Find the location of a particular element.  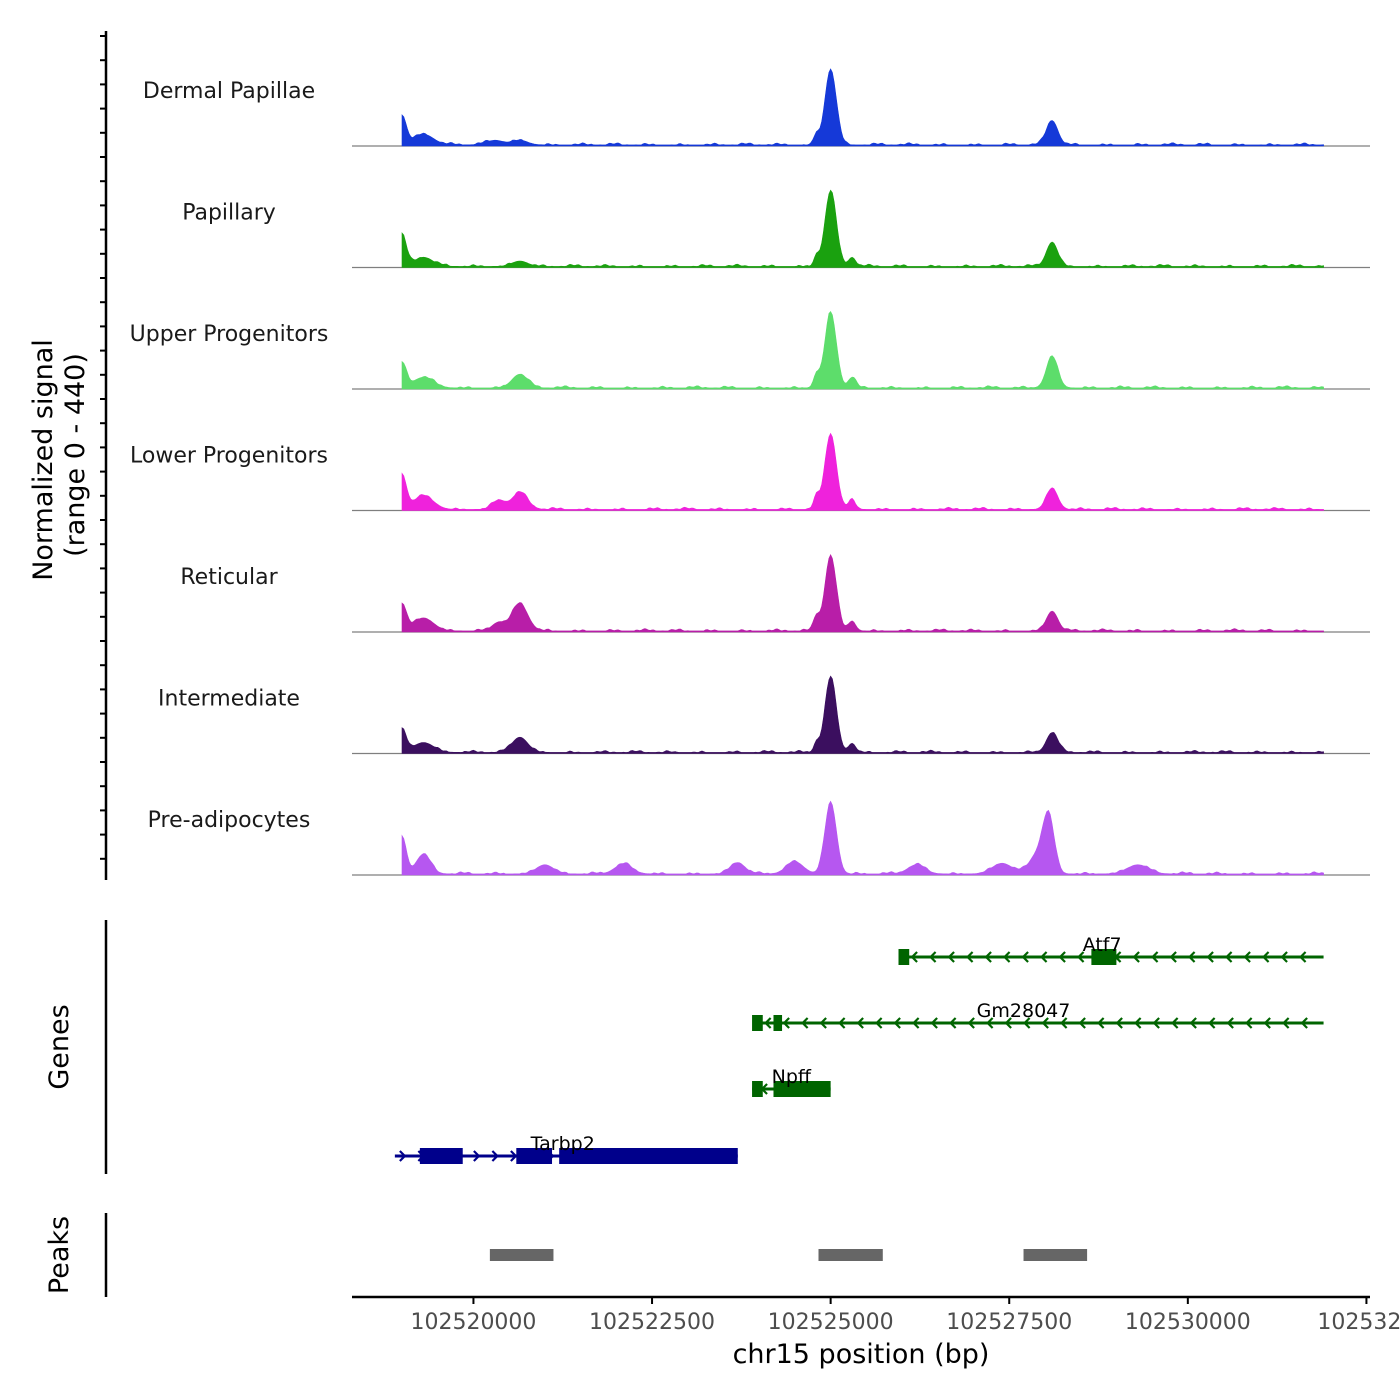

x-axis-title: chr15 position (bp) is located at coordinates (861, 1354).